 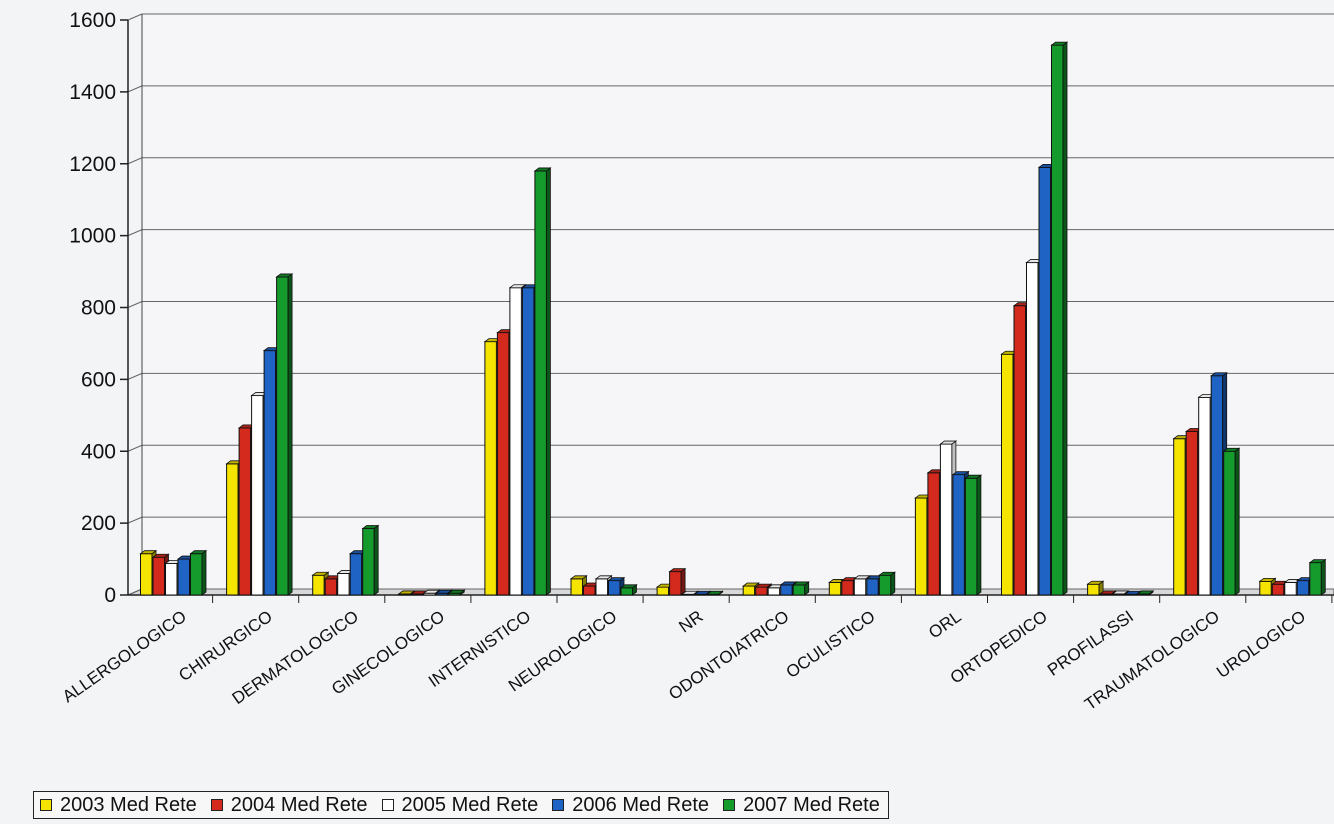 What do you see at coordinates (641, 804) in the screenshot?
I see `legend-label: 2006 Med Rete` at bounding box center [641, 804].